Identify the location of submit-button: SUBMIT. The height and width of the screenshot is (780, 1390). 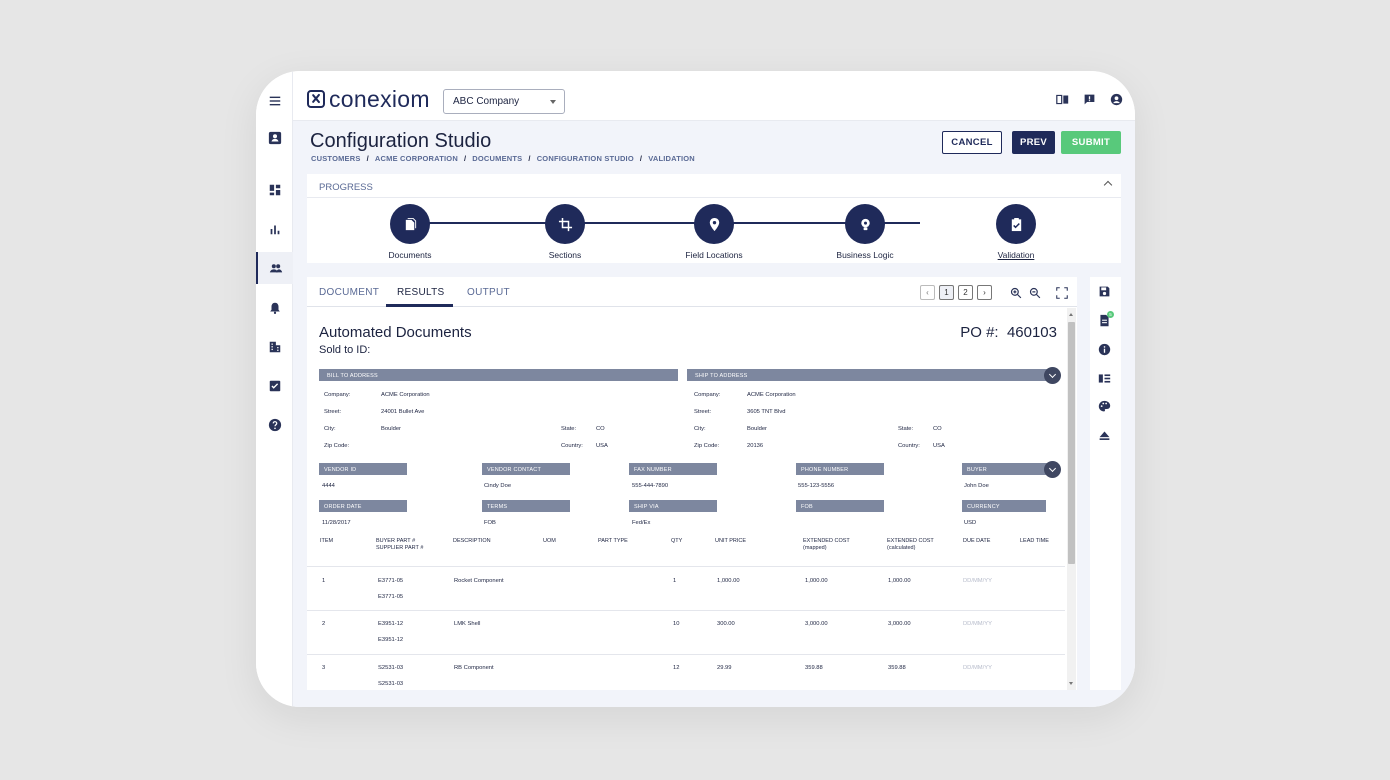
(1091, 142).